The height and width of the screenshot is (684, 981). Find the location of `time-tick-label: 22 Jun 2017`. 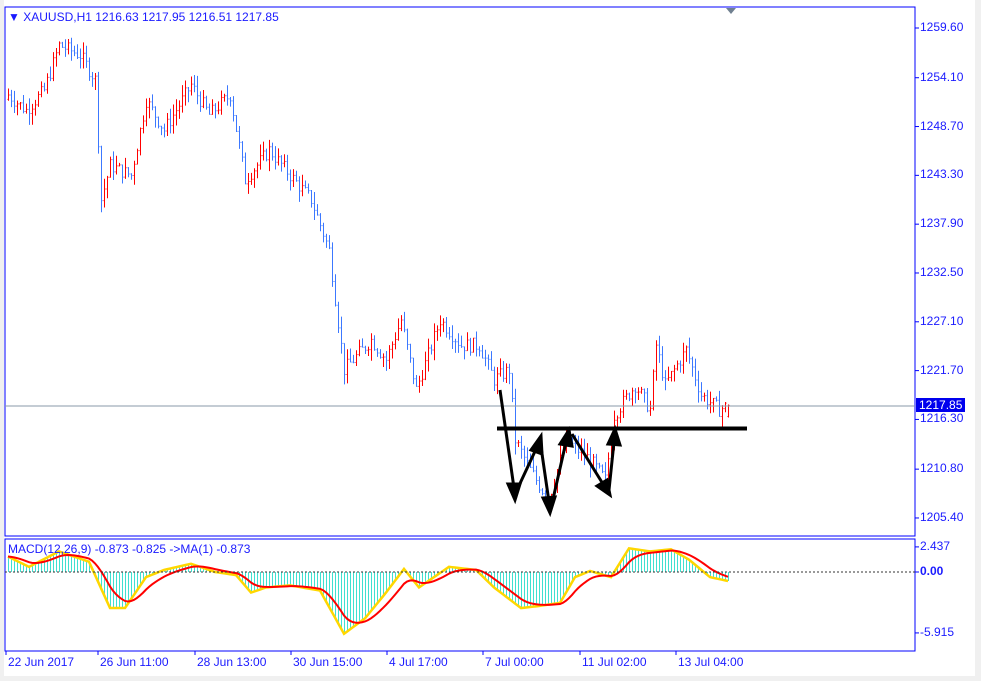

time-tick-label: 22 Jun 2017 is located at coordinates (41, 662).